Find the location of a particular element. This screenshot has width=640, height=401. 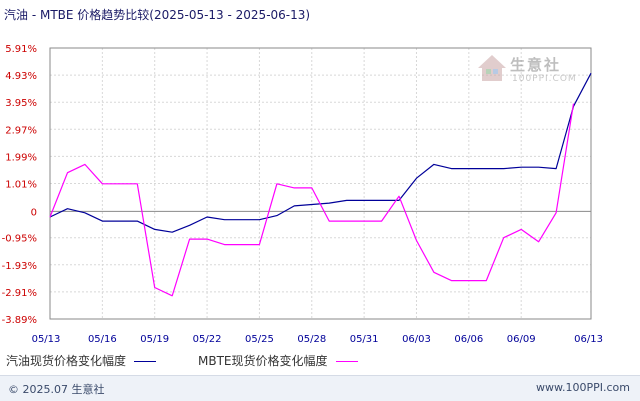

x-tick-label: 05/22 is located at coordinates (207, 339).